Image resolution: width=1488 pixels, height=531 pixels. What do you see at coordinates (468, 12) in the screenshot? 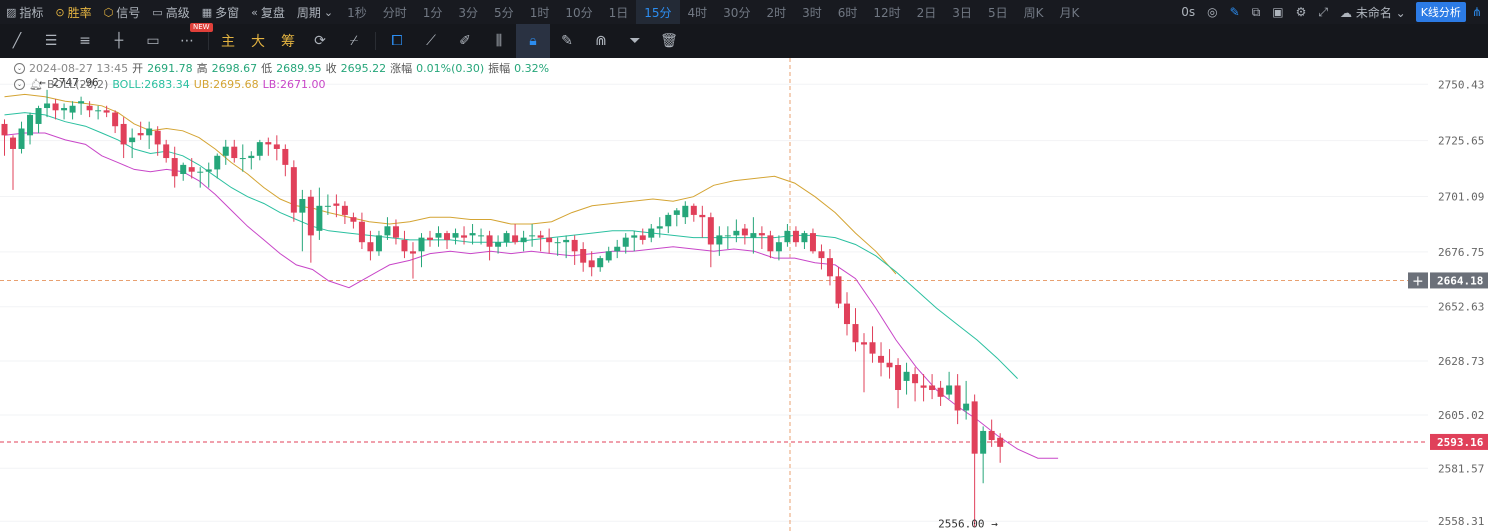
I see `tab-timeframe: 3分` at bounding box center [468, 12].